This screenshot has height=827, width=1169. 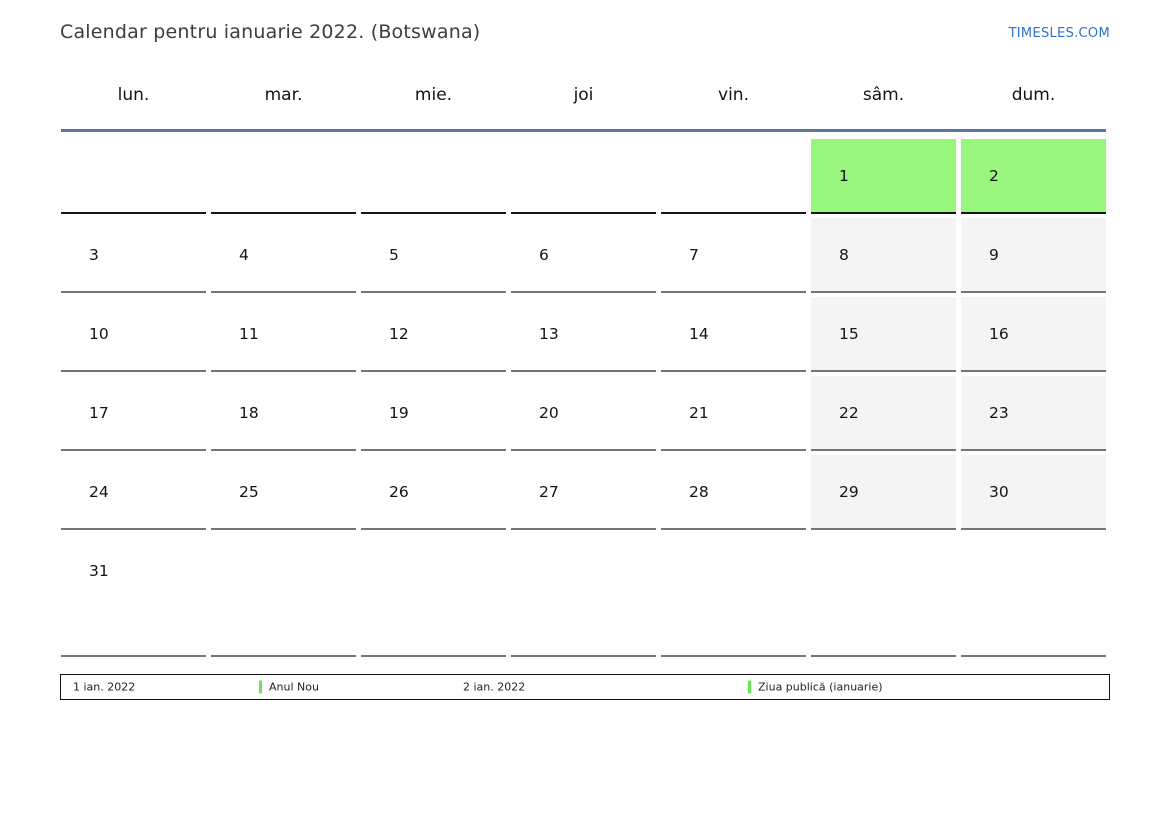 What do you see at coordinates (733, 413) in the screenshot?
I see `day-cell-21: 21` at bounding box center [733, 413].